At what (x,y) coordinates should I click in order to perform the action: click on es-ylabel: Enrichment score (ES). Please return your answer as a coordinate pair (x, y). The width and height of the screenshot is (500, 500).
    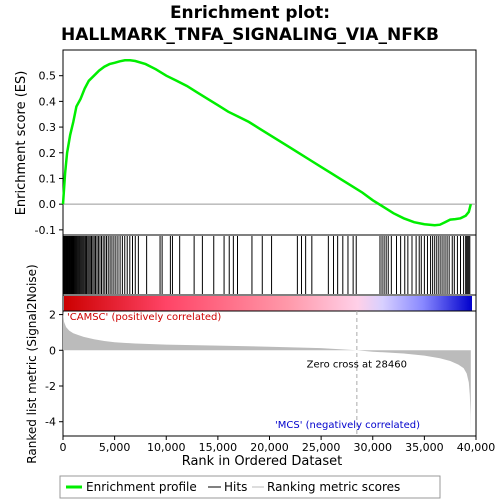
    Looking at the image, I should click on (21, 143).